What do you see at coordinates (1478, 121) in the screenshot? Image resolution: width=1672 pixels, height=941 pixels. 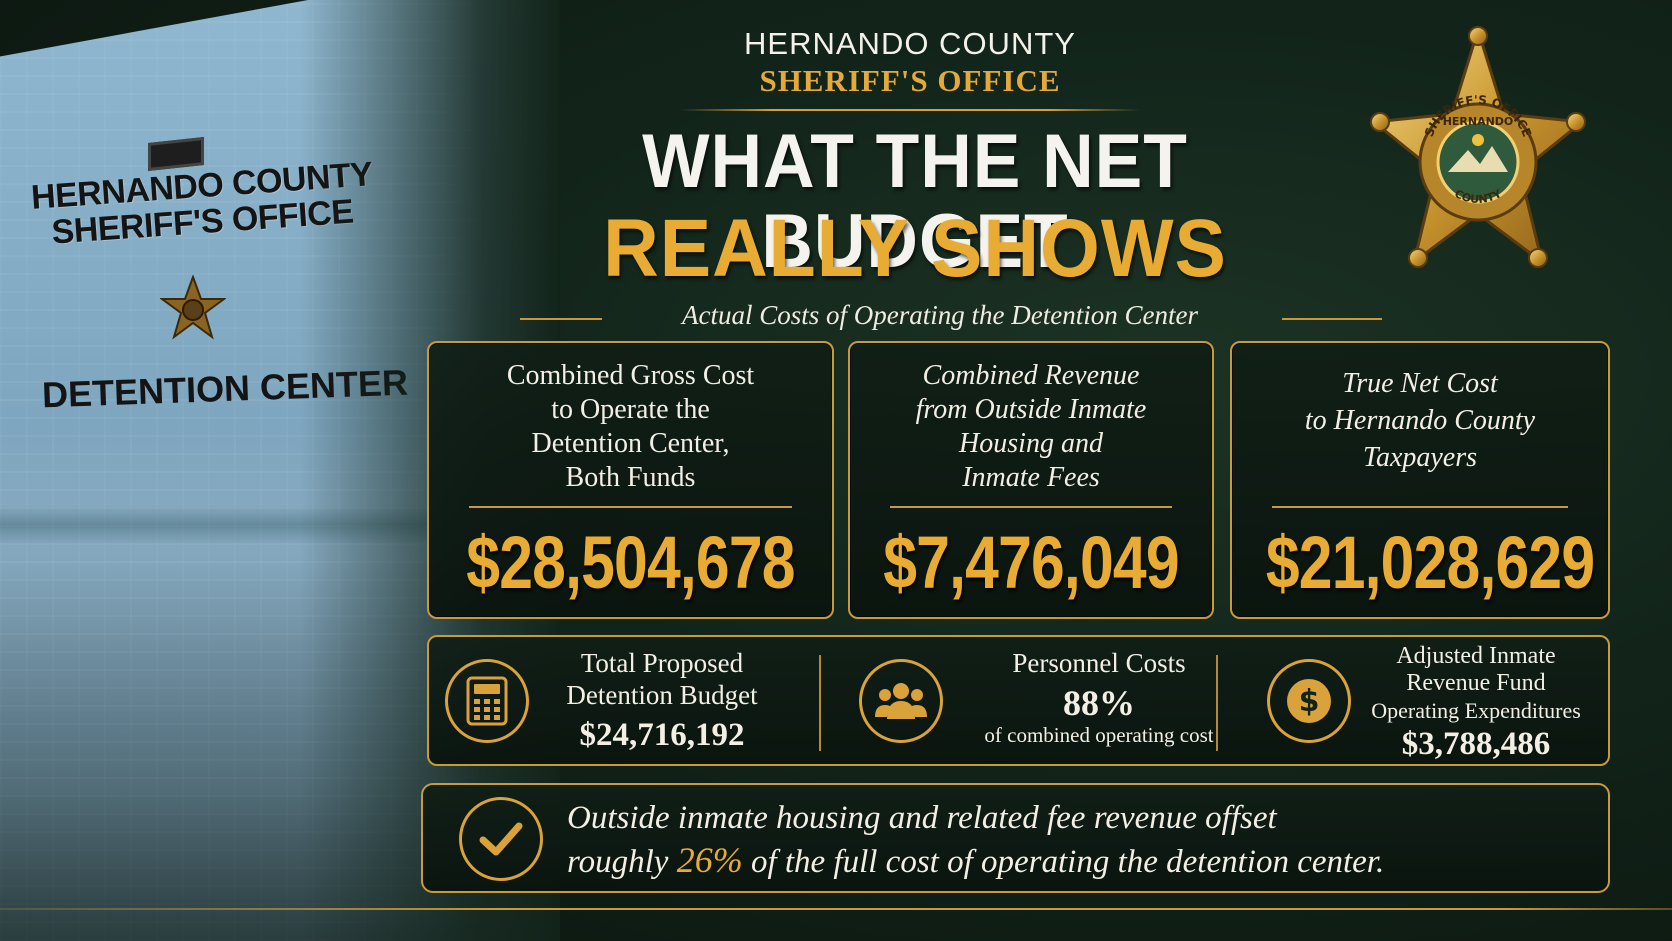 I see `svg-text: HERNANDO` at bounding box center [1478, 121].